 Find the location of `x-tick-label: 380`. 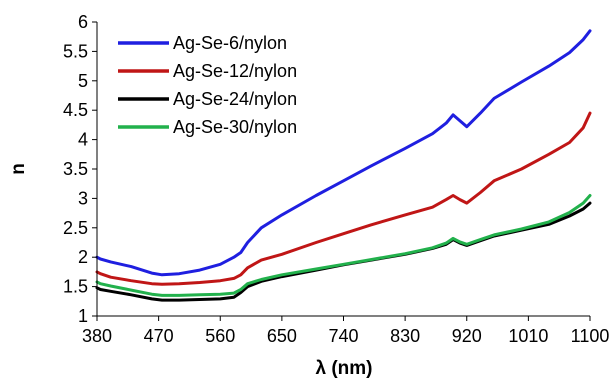

x-tick-label: 380 is located at coordinates (97, 336).